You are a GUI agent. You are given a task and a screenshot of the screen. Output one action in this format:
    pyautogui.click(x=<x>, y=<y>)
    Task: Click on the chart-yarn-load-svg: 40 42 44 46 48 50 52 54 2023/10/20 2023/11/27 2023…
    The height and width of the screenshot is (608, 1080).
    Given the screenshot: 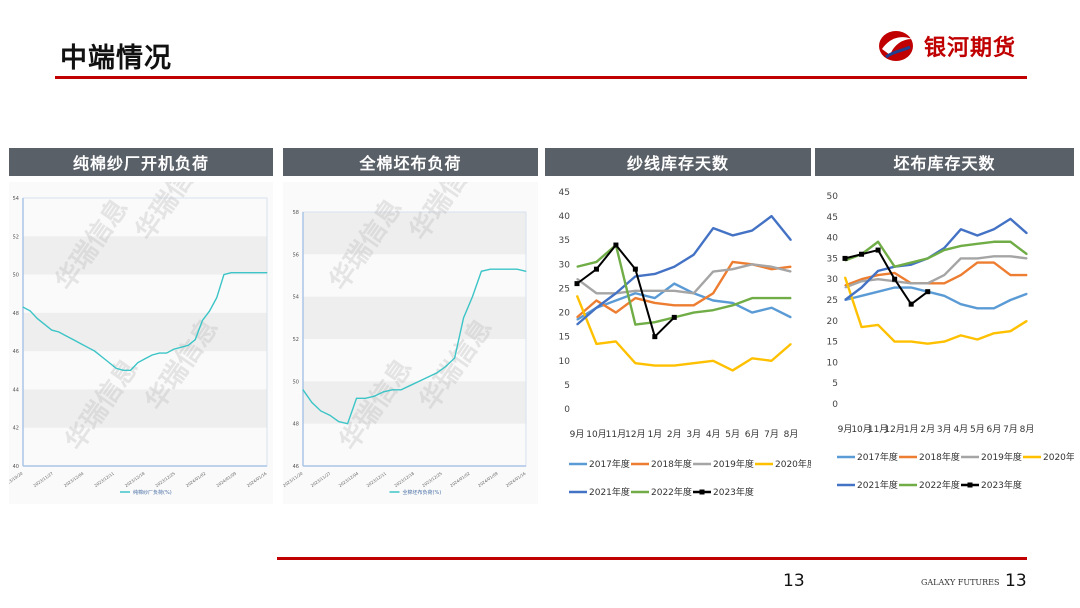 What is the action you would take?
    pyautogui.click(x=135, y=319)
    